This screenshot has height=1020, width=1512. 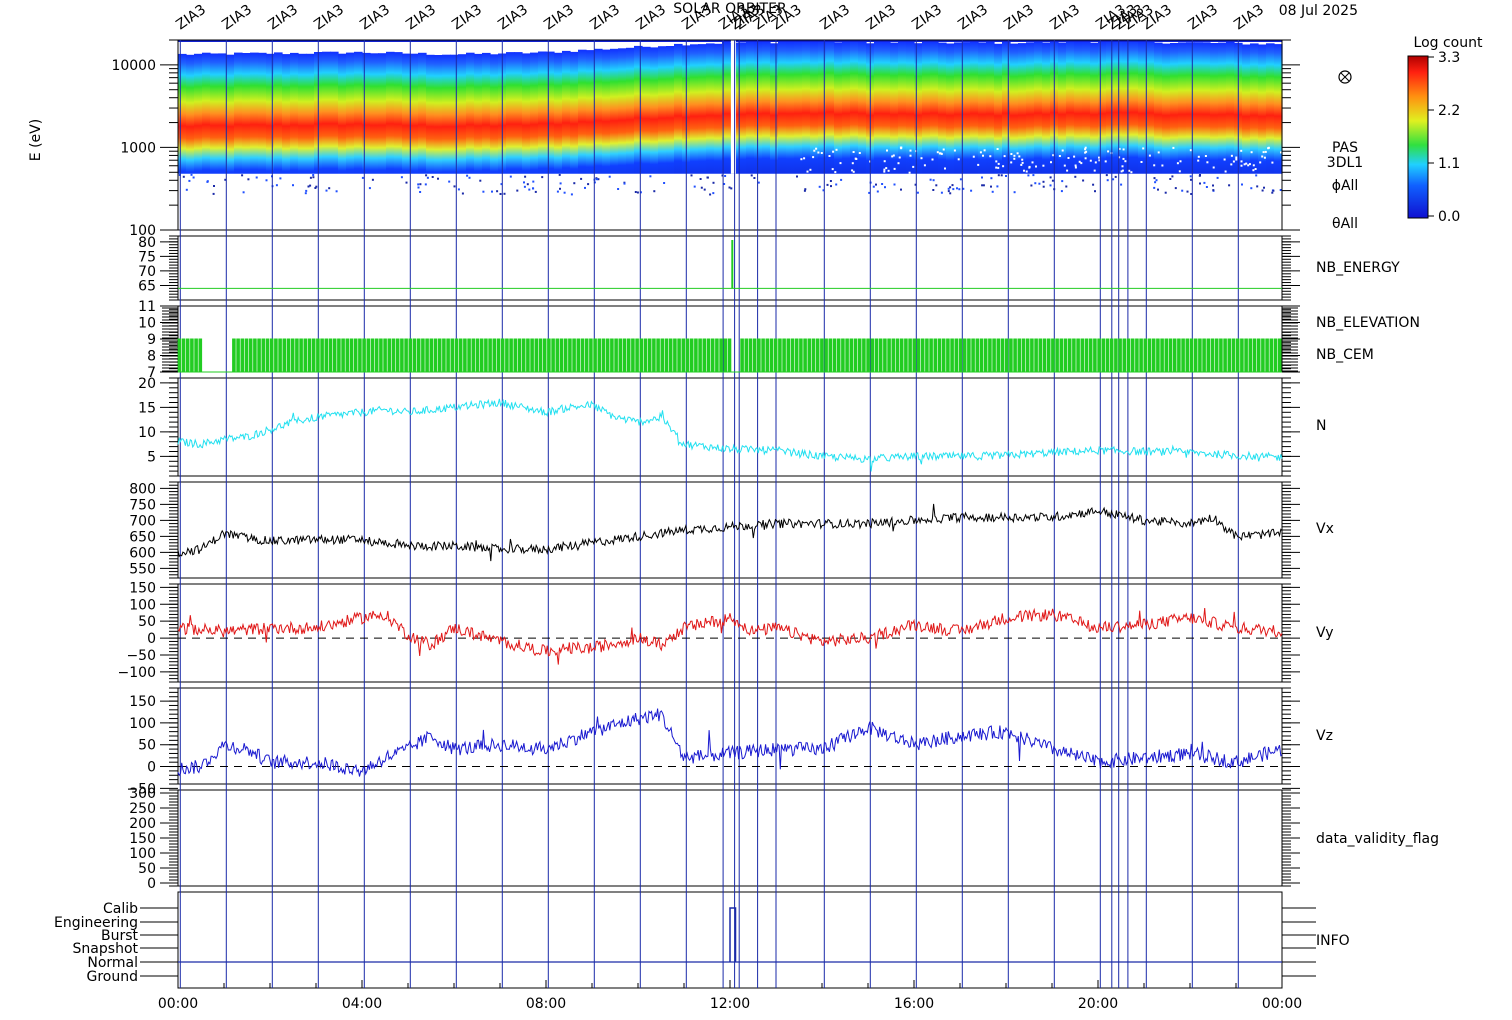 What do you see at coordinates (1324, 736) in the screenshot?
I see `series-label-vz: Vz` at bounding box center [1324, 736].